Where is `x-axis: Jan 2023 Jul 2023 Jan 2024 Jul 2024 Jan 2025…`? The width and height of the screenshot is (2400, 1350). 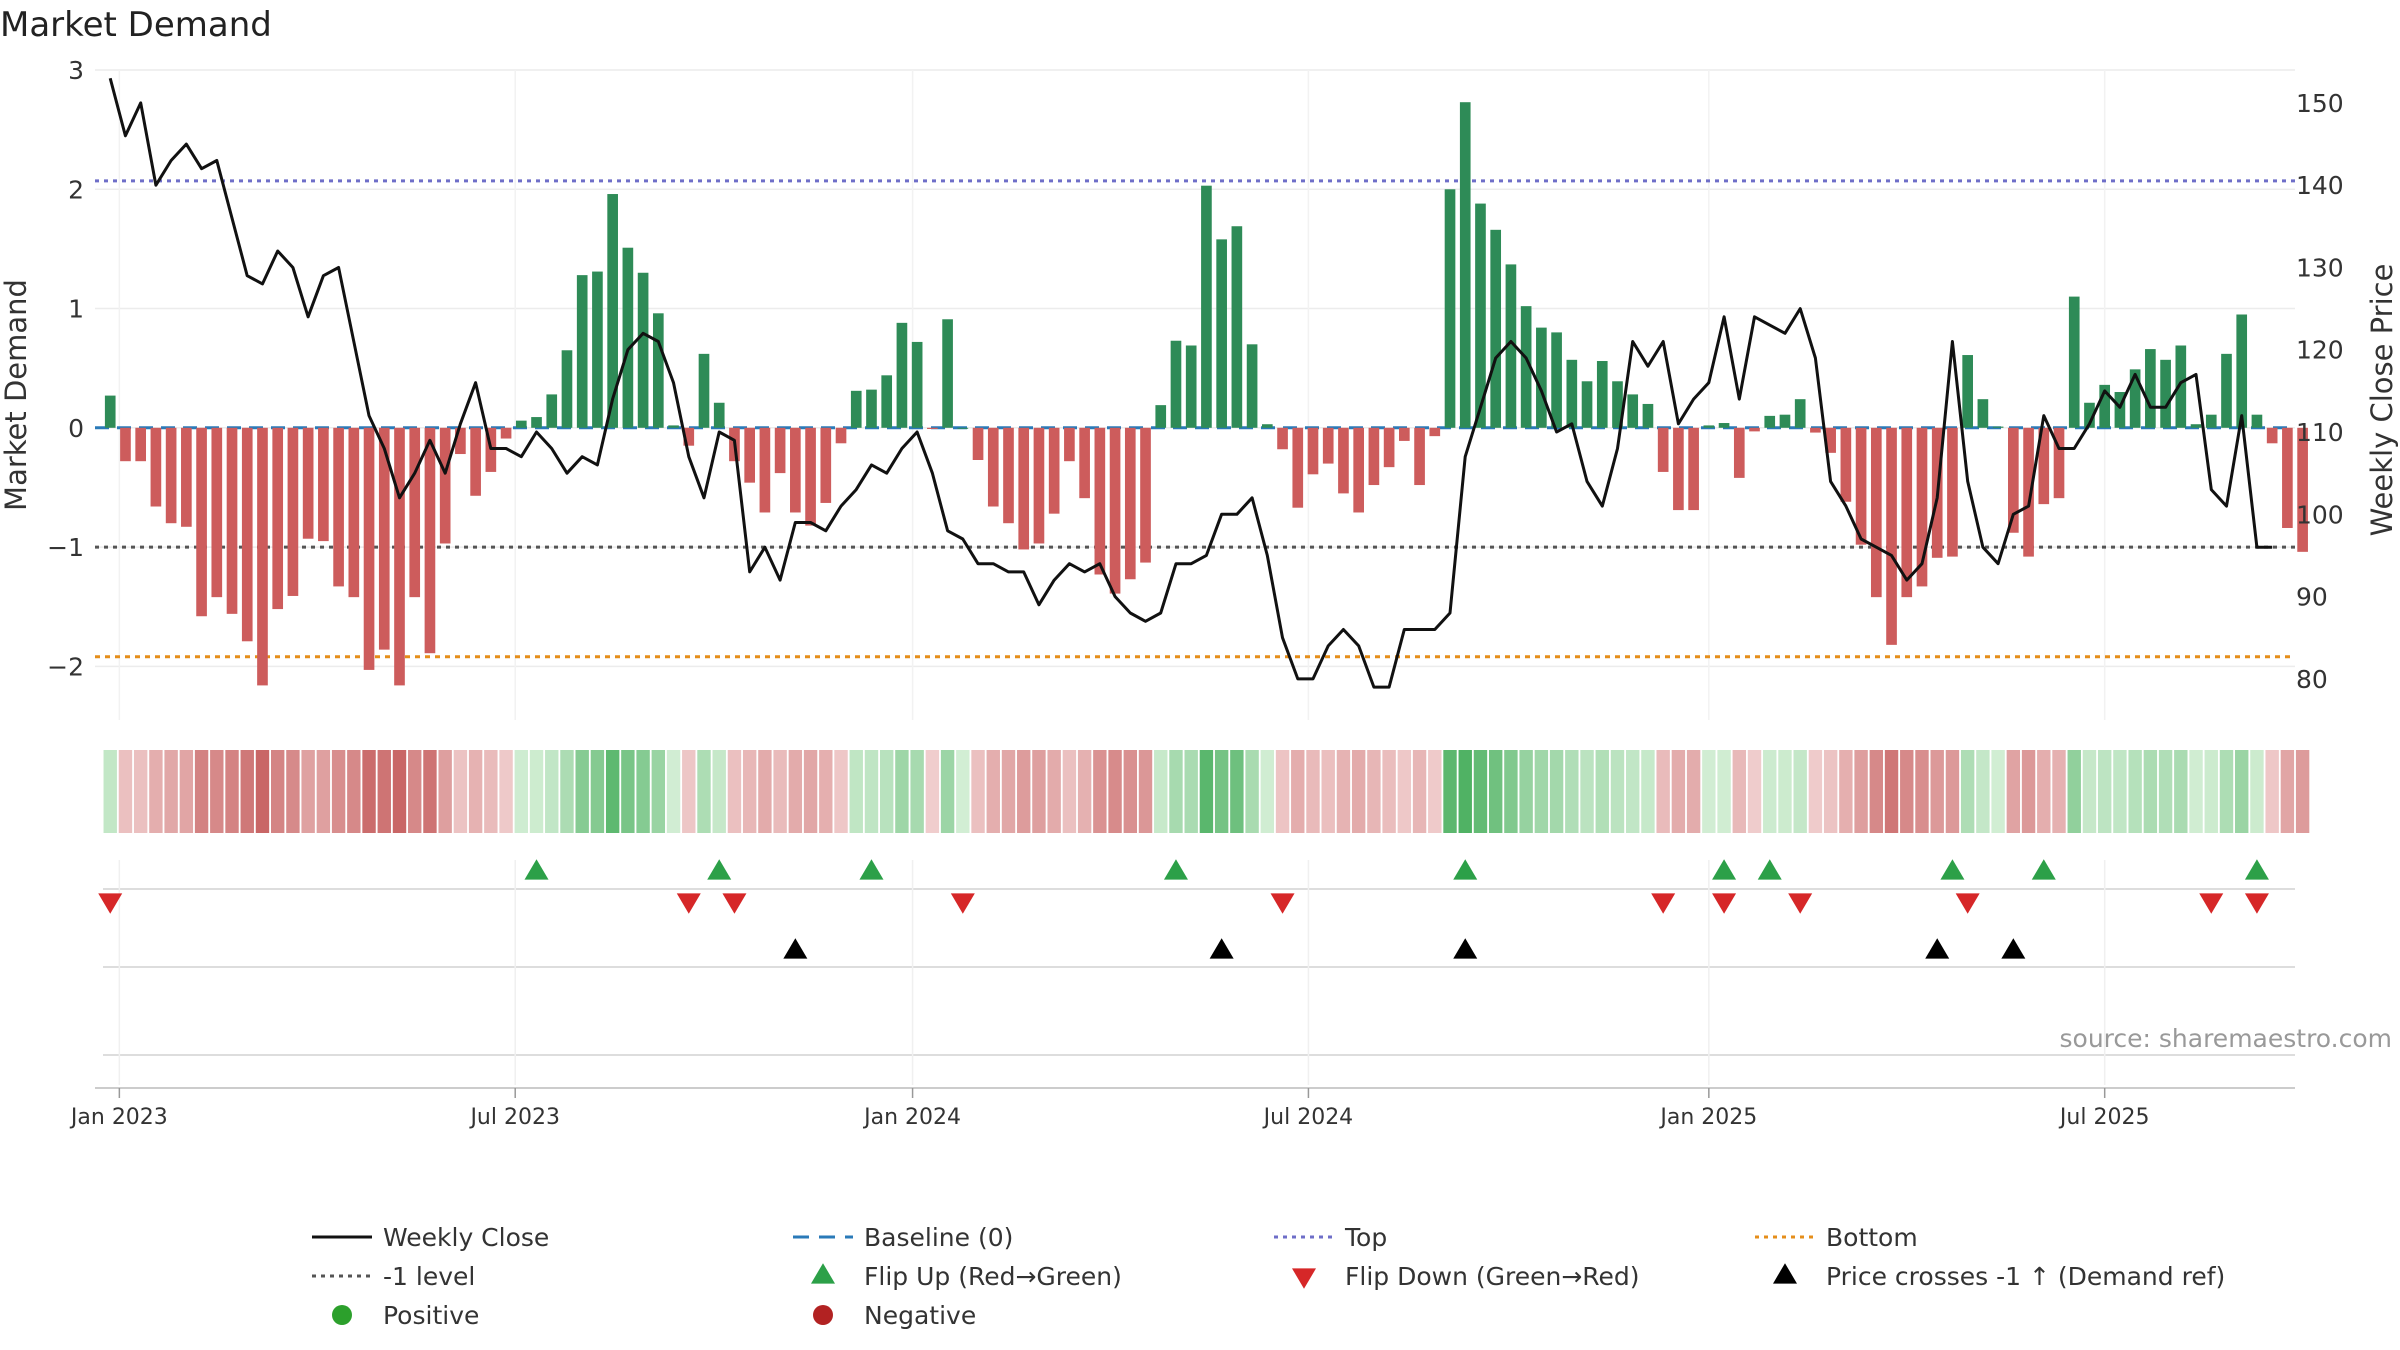
x-axis: Jan 2023 Jul 2023 Jan 2024 Jul 2024 Jan 2025… is located at coordinates (1182, 1108).